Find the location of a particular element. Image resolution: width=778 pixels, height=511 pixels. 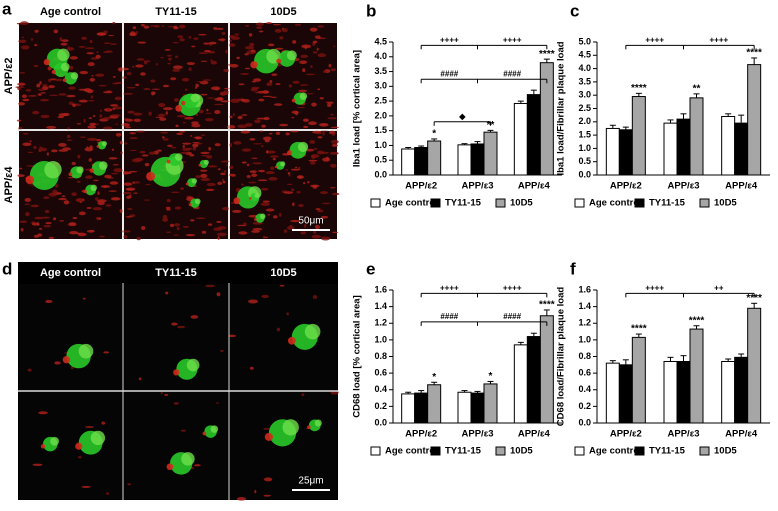

y-tick-label: 4.0 is located at coordinates (584, 68).